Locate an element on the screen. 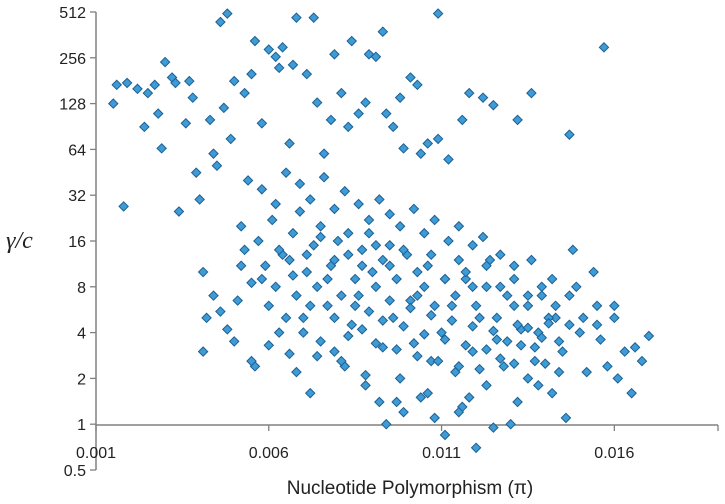 The image size is (725, 504). x-tick-label: 0.016 is located at coordinates (614, 453).